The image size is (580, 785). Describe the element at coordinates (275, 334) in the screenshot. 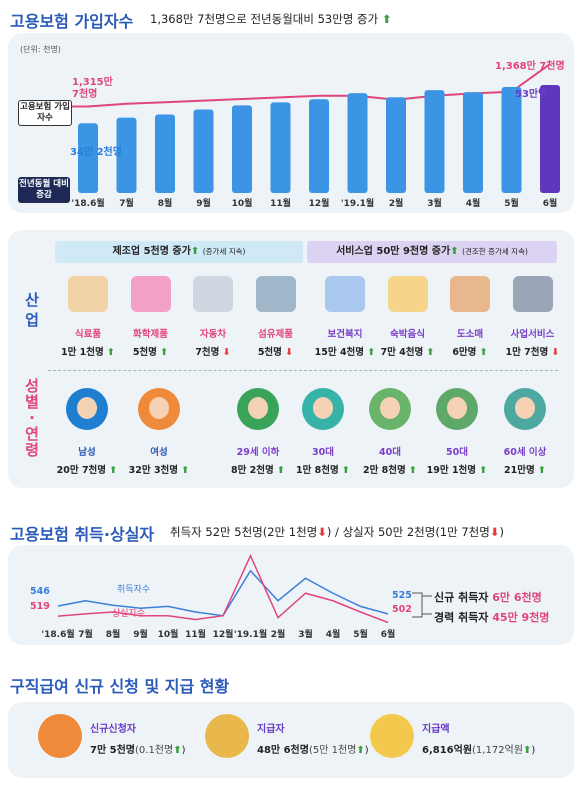

I see `industry-name: 섬유제품` at that location.